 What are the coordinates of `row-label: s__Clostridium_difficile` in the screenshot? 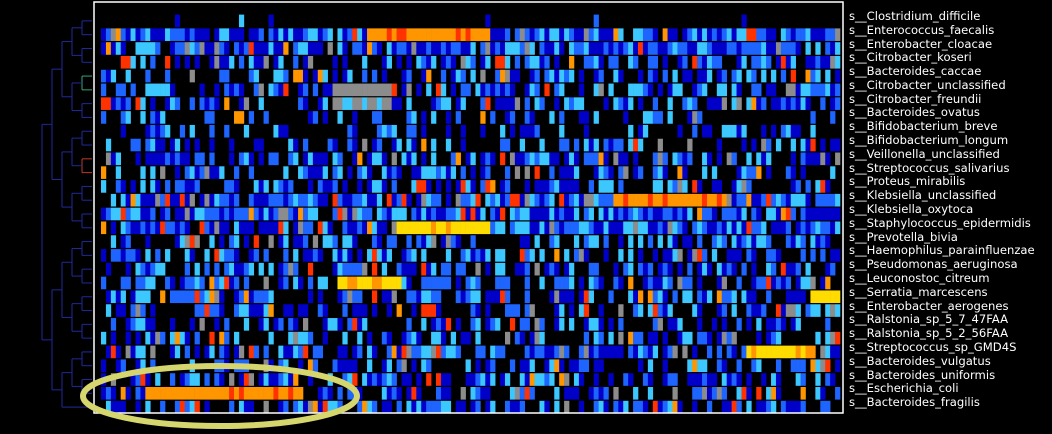 It's located at (915, 15).